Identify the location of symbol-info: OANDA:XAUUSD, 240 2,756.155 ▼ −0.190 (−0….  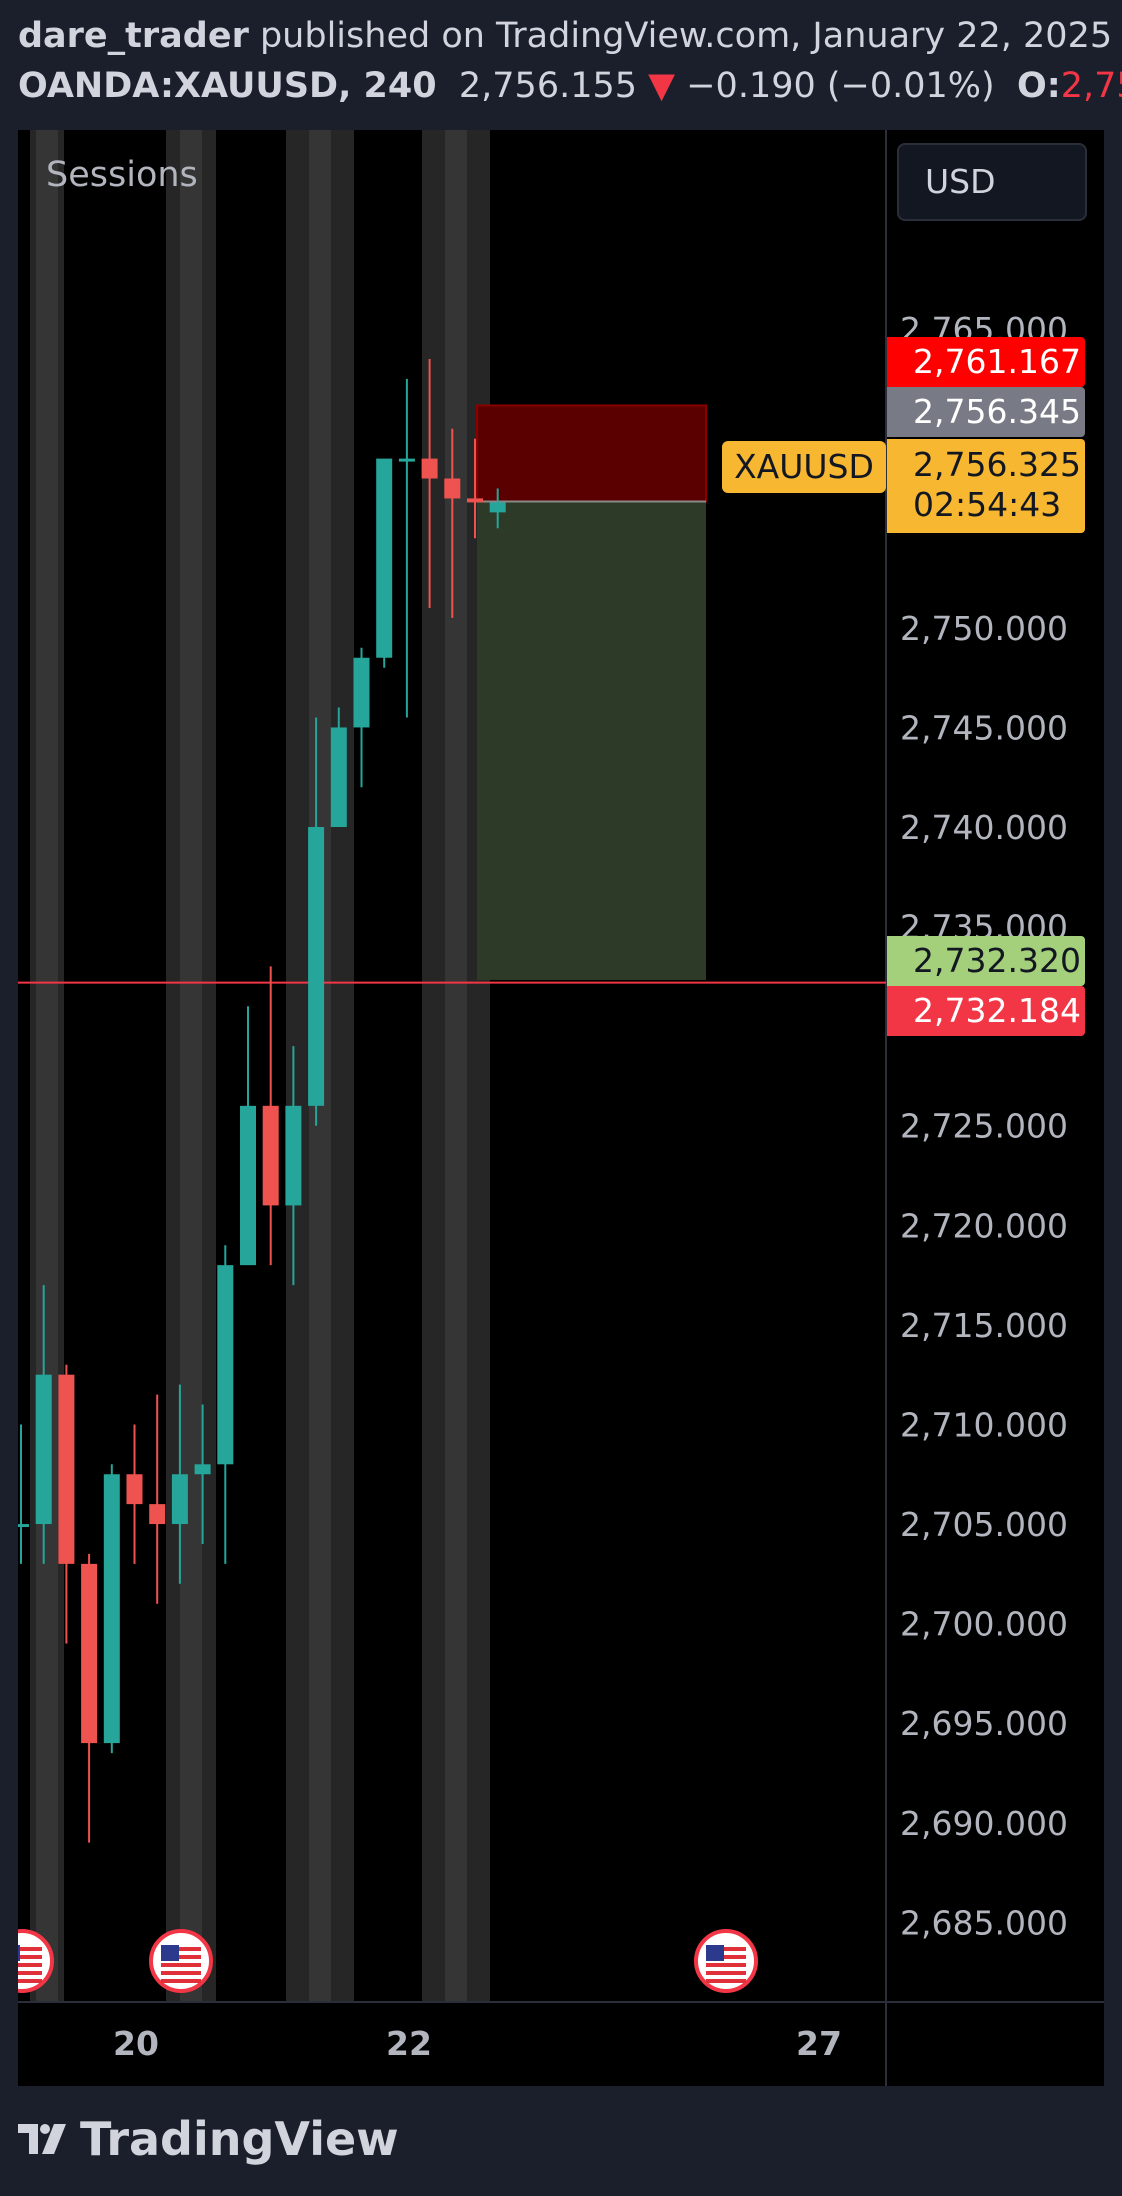
(570, 86).